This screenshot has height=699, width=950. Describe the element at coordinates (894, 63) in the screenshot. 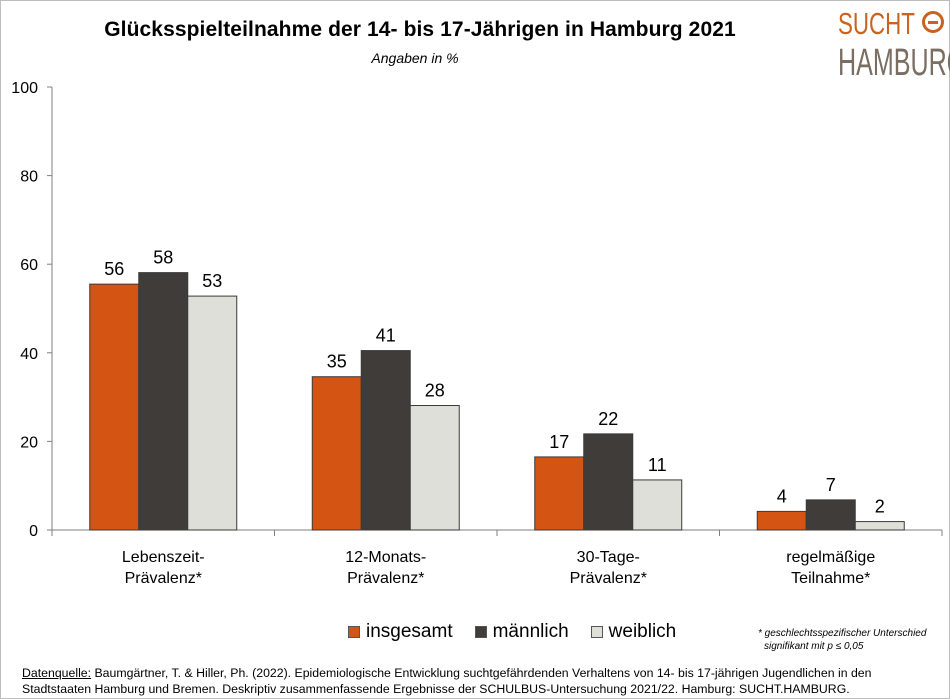

I see `logo-text-hamburg: HAMBURG` at that location.